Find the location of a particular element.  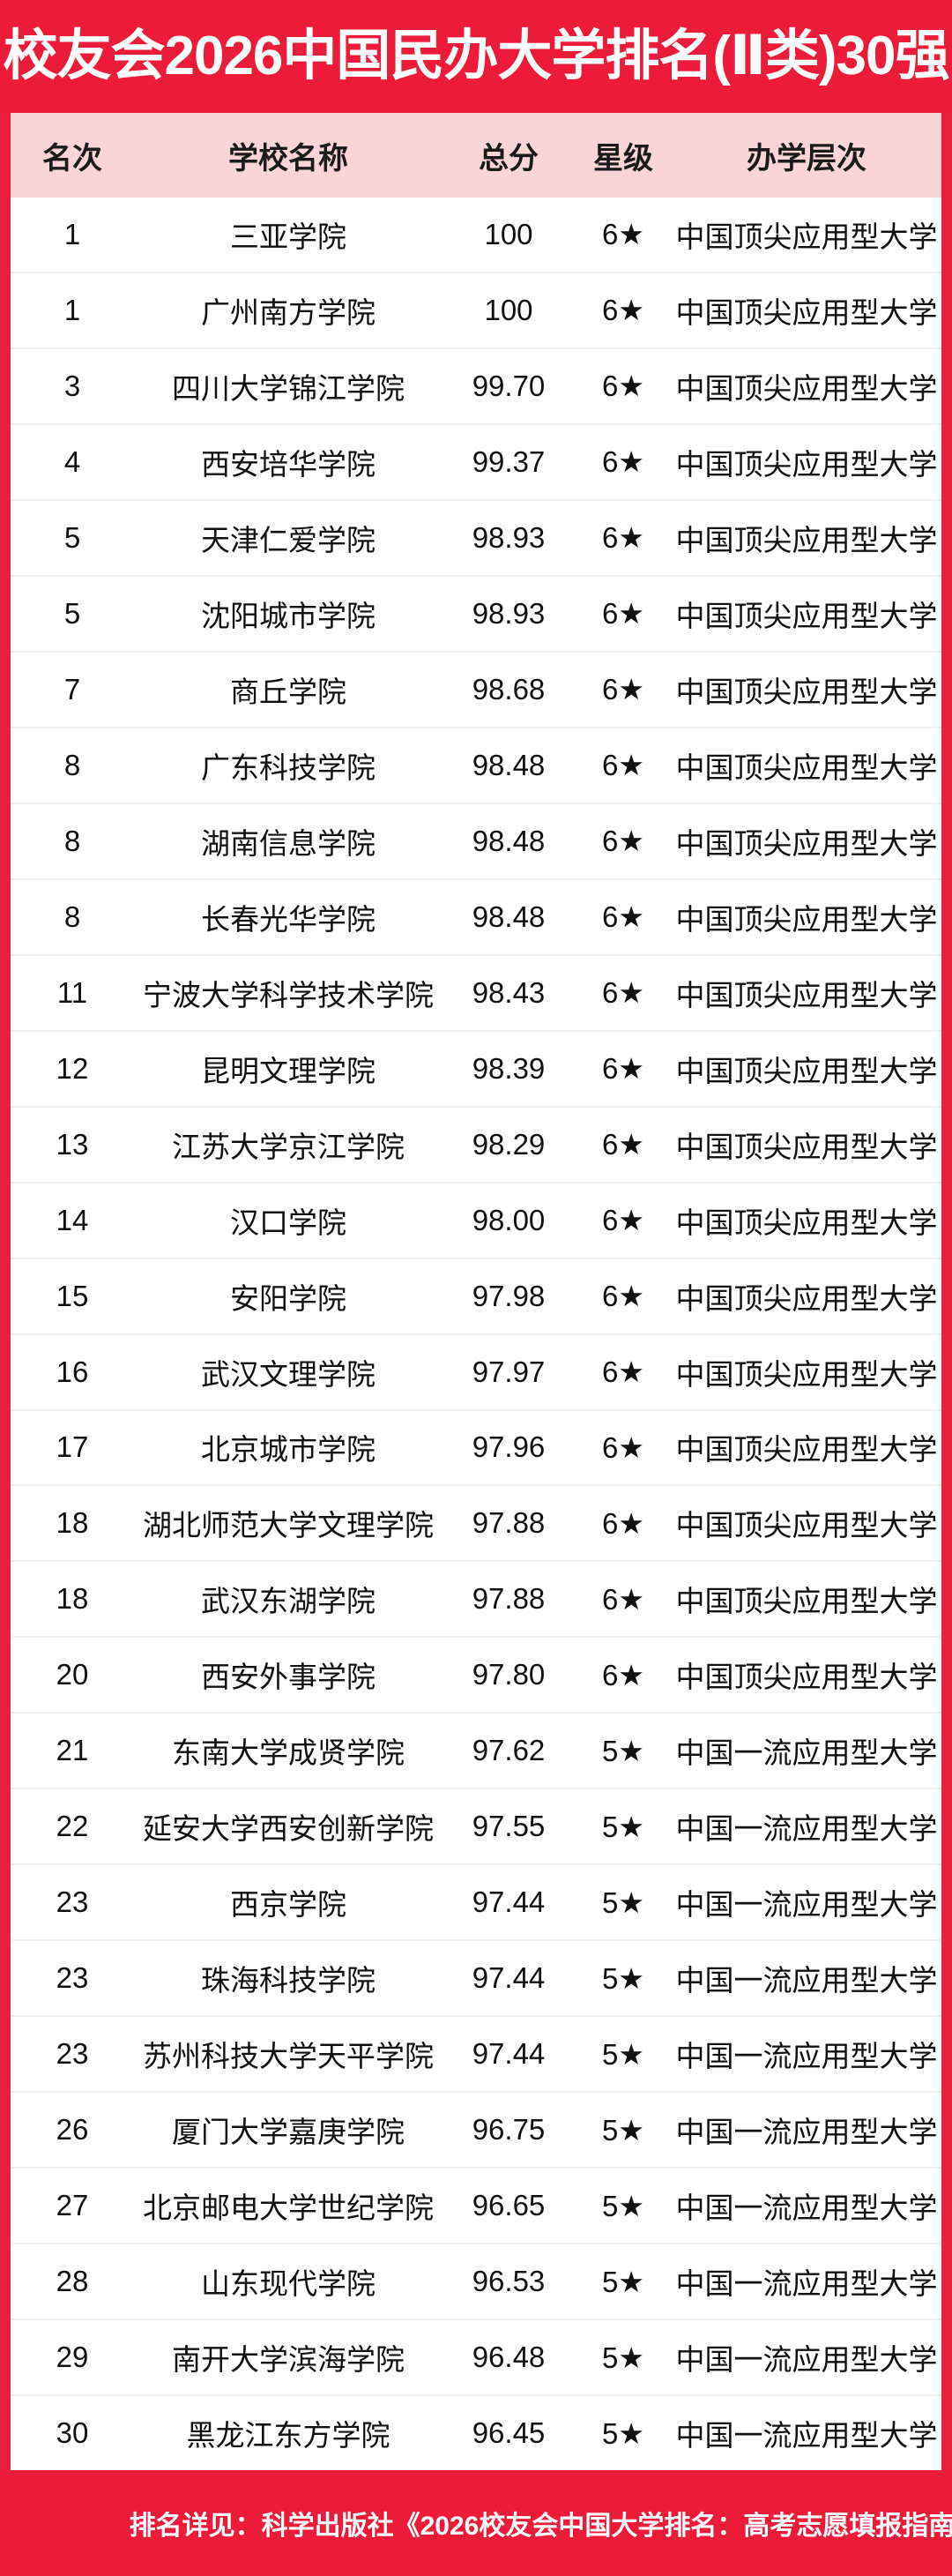

cell-name: 广东科技学院 is located at coordinates (288, 767).